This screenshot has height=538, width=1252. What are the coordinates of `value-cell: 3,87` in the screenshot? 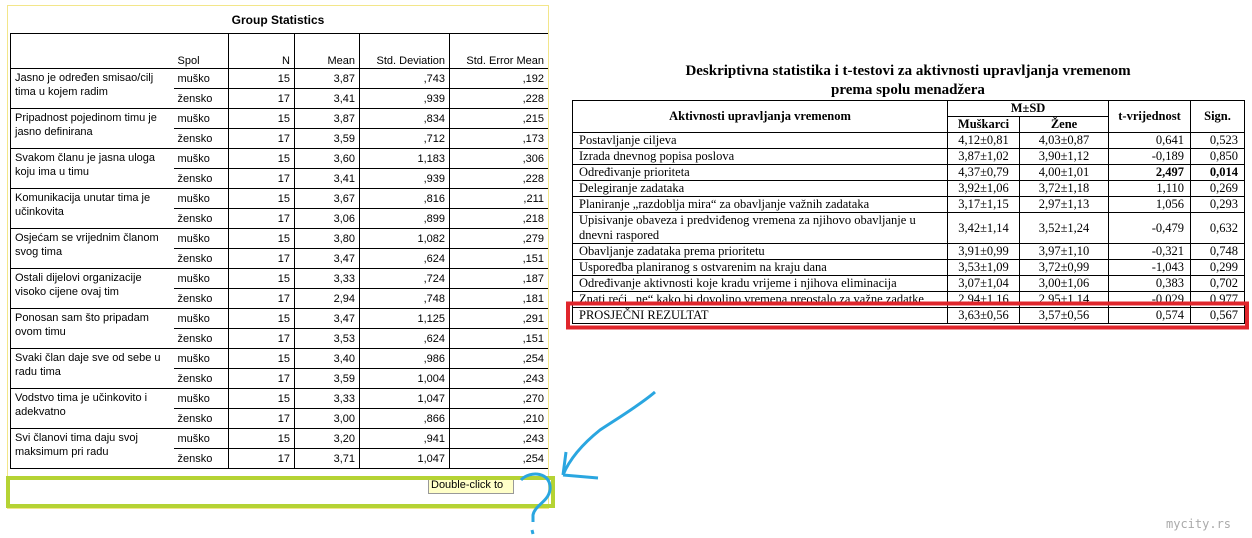 It's located at (327, 118).